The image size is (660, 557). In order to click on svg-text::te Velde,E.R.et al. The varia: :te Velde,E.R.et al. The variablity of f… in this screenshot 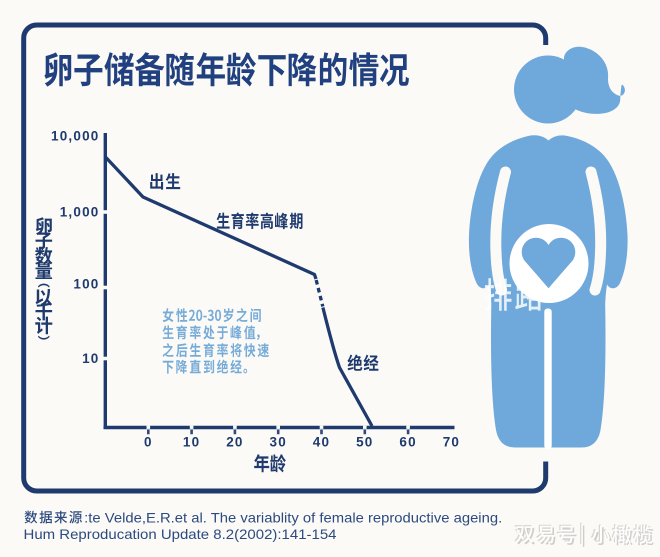, I will do `click(293, 517)`.